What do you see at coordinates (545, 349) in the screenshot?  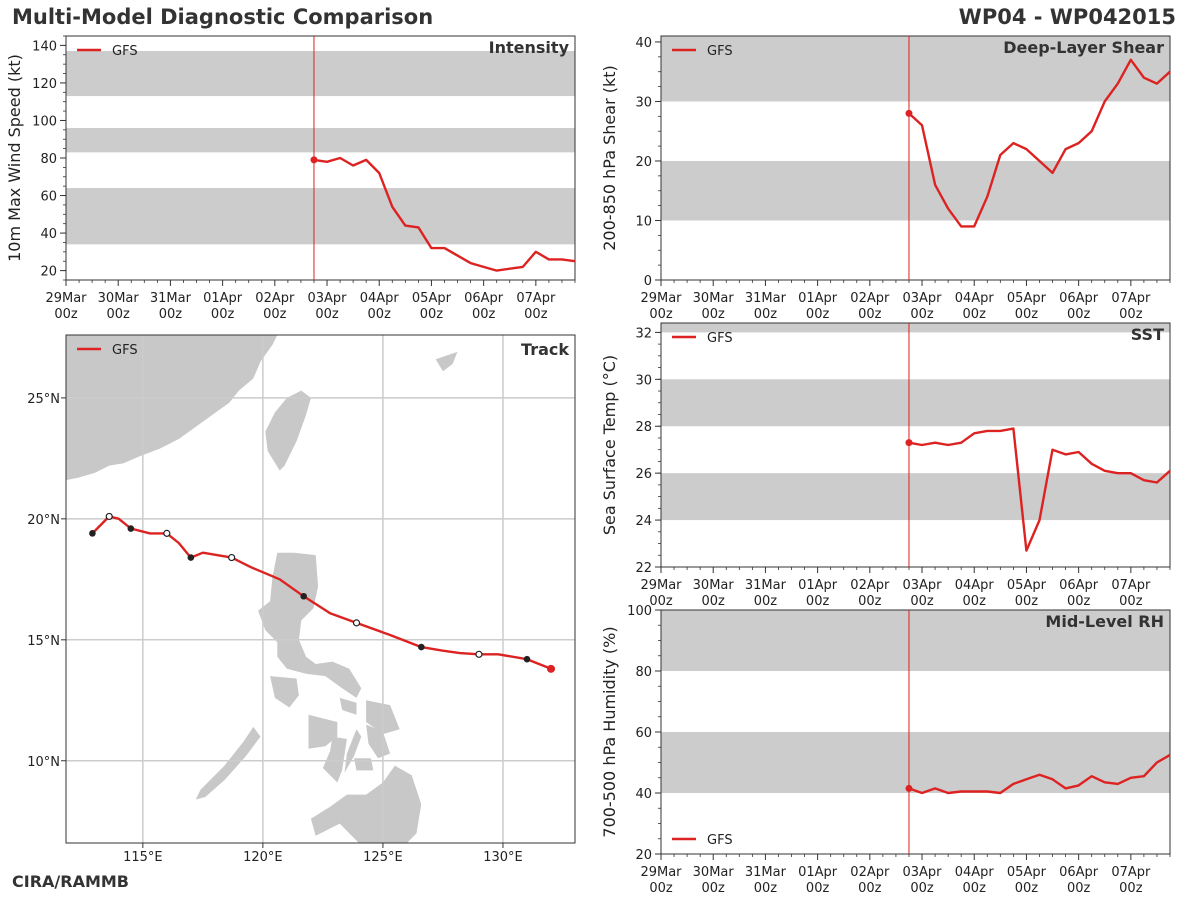 I see `track-title: Track` at bounding box center [545, 349].